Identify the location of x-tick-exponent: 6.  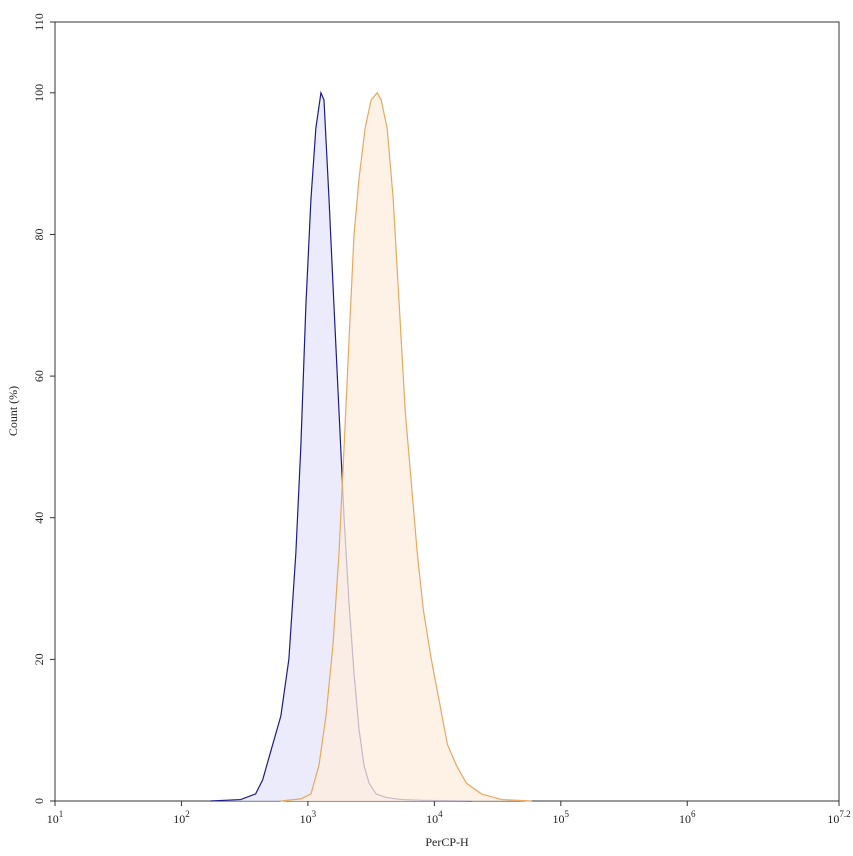
(693, 814).